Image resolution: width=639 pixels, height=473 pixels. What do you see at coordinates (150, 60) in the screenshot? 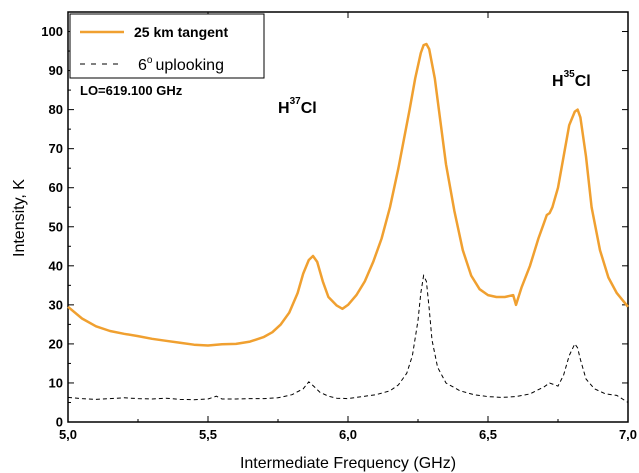
I see `legend-uplooking-degree: o` at bounding box center [150, 60].